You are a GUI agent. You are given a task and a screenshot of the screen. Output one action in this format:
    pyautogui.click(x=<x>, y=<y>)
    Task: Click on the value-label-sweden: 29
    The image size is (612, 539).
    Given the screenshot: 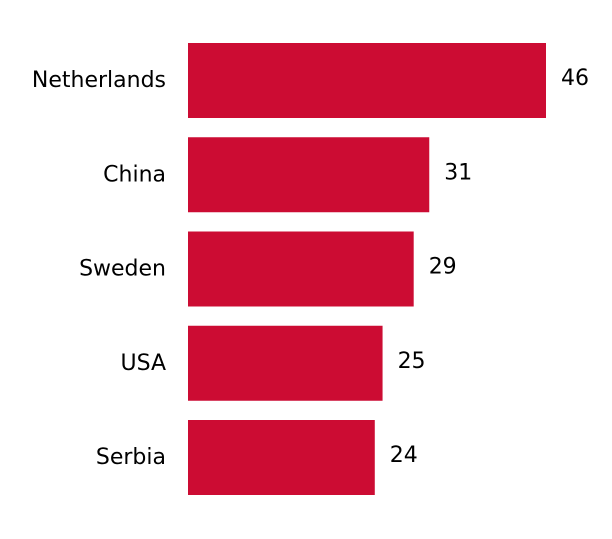 What is the action you would take?
    pyautogui.click(x=443, y=267)
    